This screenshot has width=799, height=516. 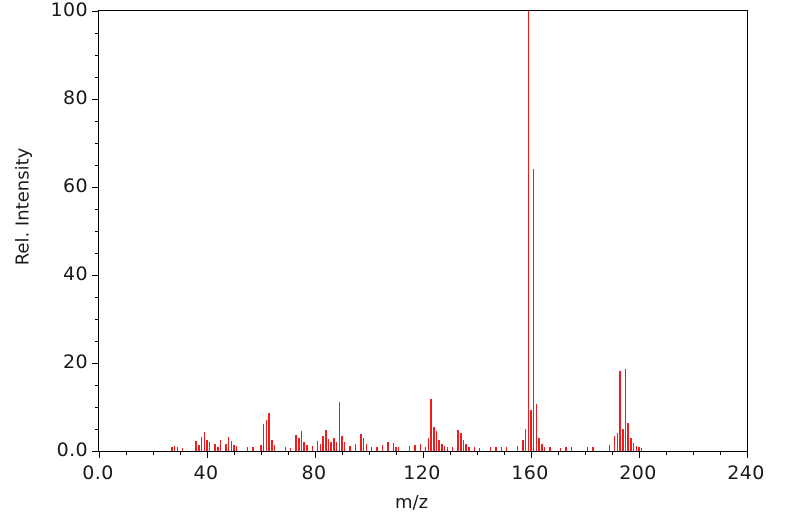 What do you see at coordinates (638, 473) in the screenshot?
I see `x-tick-label: 200` at bounding box center [638, 473].